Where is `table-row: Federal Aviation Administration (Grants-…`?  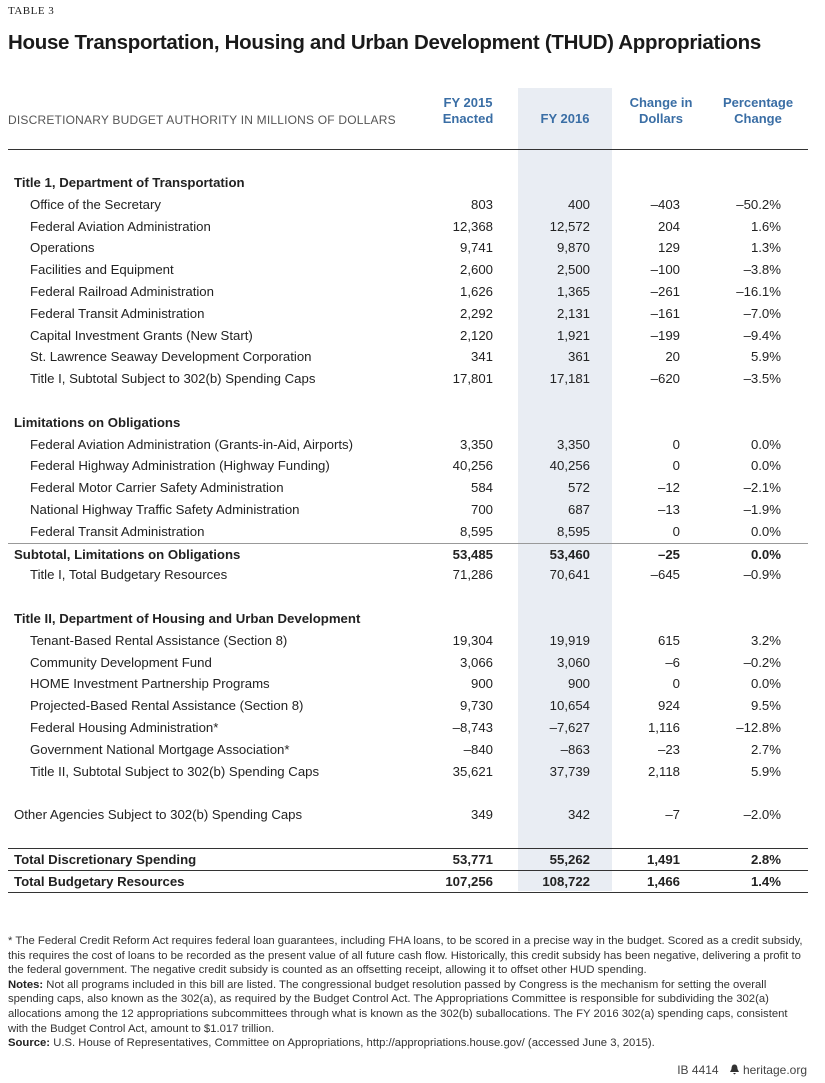
table-row: Federal Aviation Administration (Grants-… is located at coordinates (408, 445).